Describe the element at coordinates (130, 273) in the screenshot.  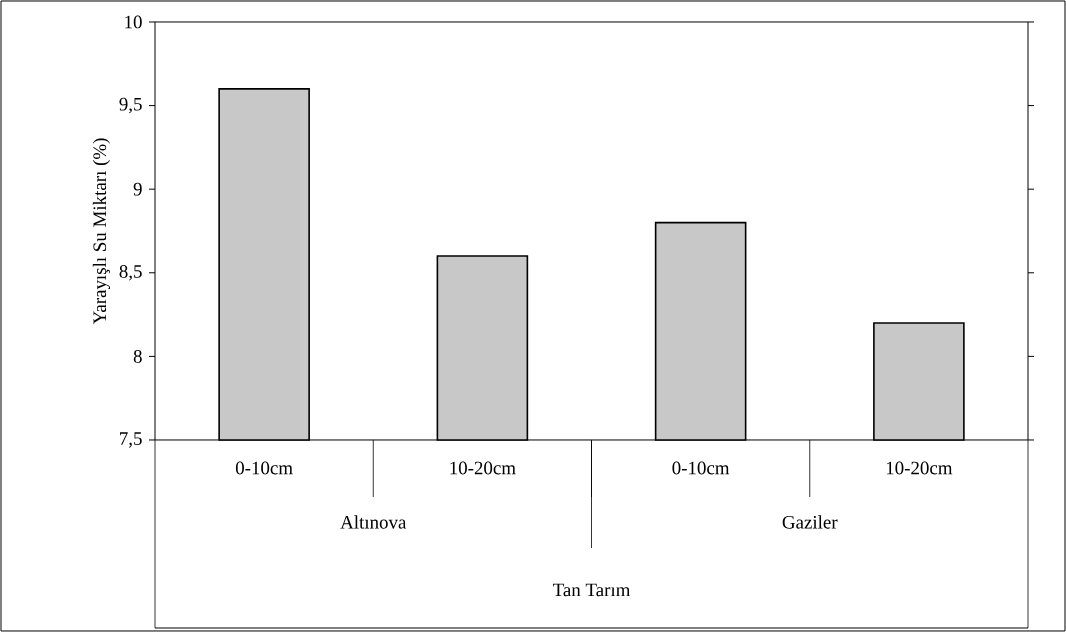
I see `y-tick-label: 8,5` at that location.